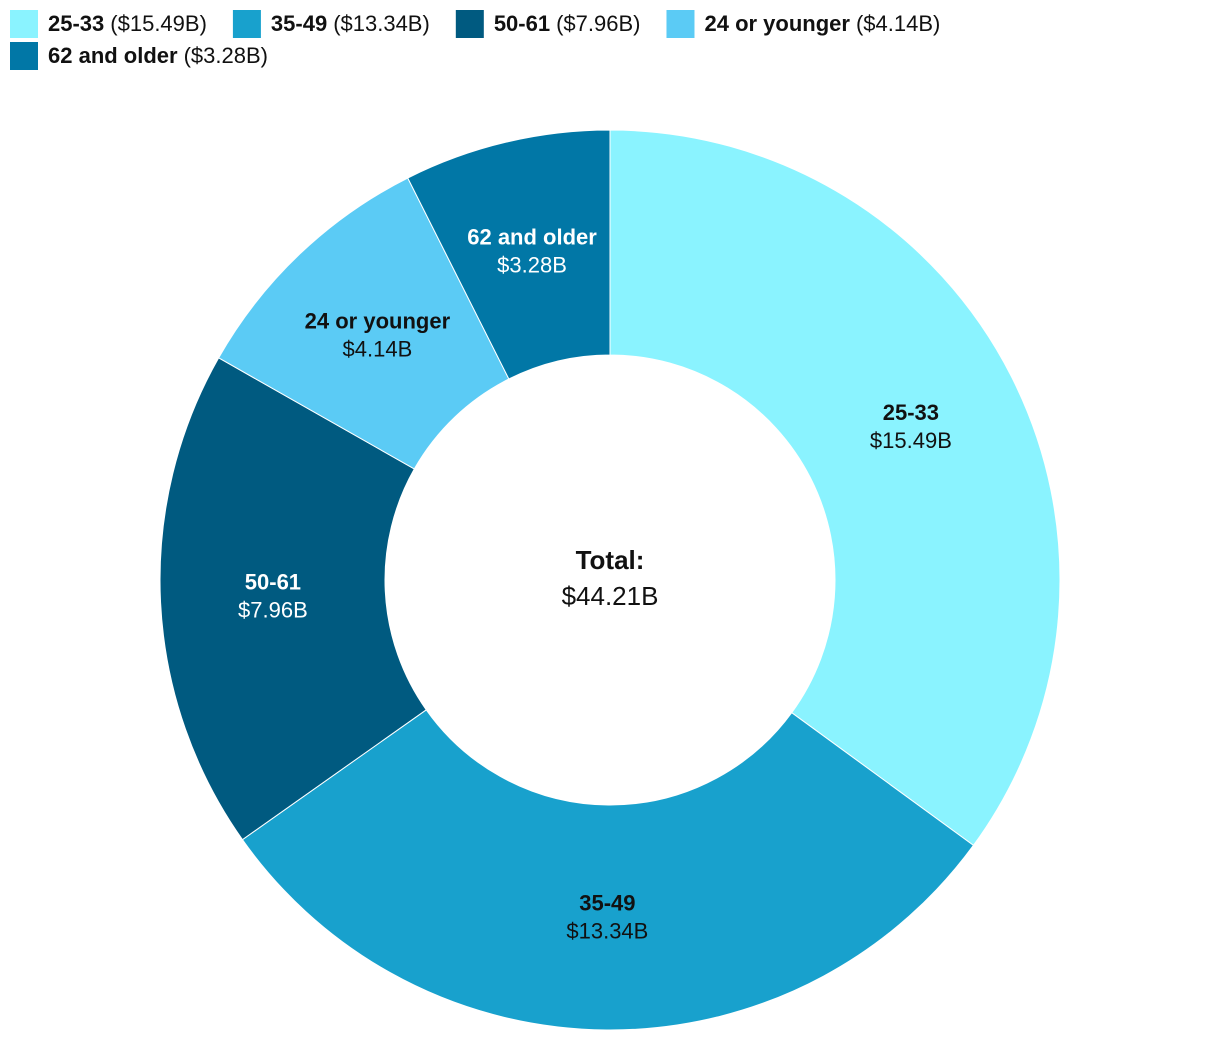 The height and width of the screenshot is (1040, 1220). I want to click on legend-item: 24 or younger ($4.14B), so click(803, 24).